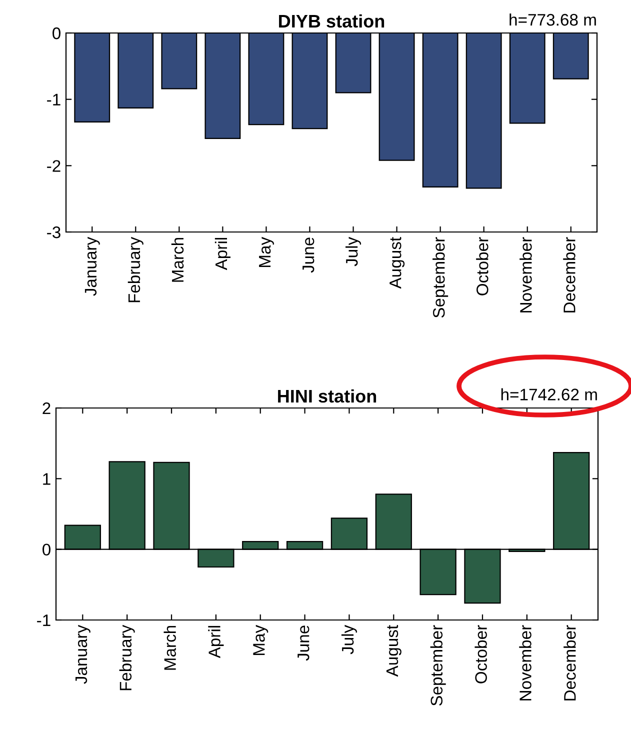 The height and width of the screenshot is (735, 631). Describe the element at coordinates (46, 479) in the screenshot. I see `y-tick-label: 1` at that location.